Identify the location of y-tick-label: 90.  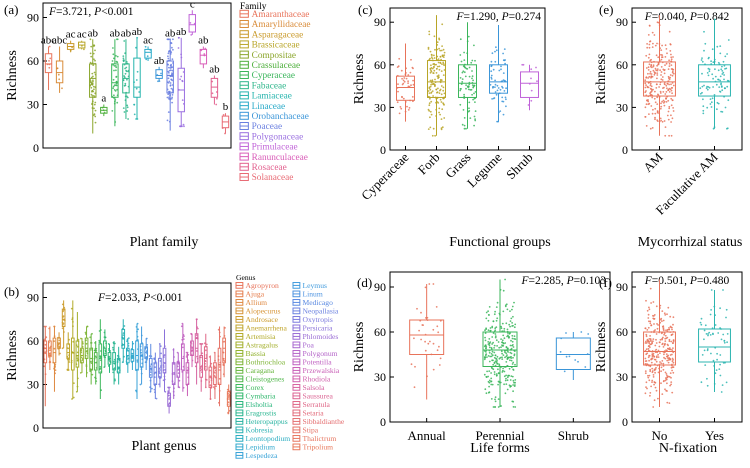
(33, 18).